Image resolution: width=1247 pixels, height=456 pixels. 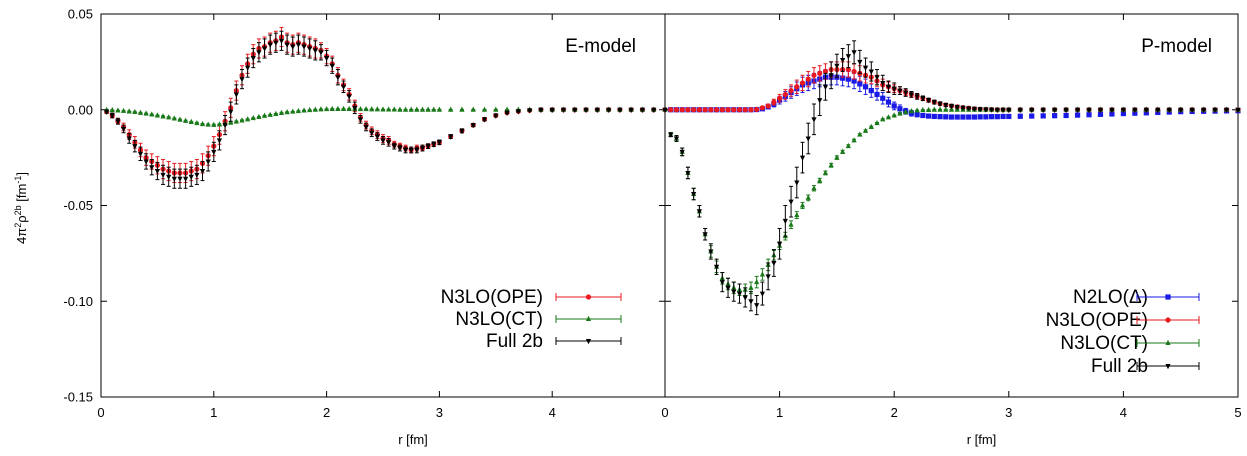 What do you see at coordinates (21, 208) in the screenshot?
I see `y-axis-label: 4π2ρ2b [fm-1]` at bounding box center [21, 208].